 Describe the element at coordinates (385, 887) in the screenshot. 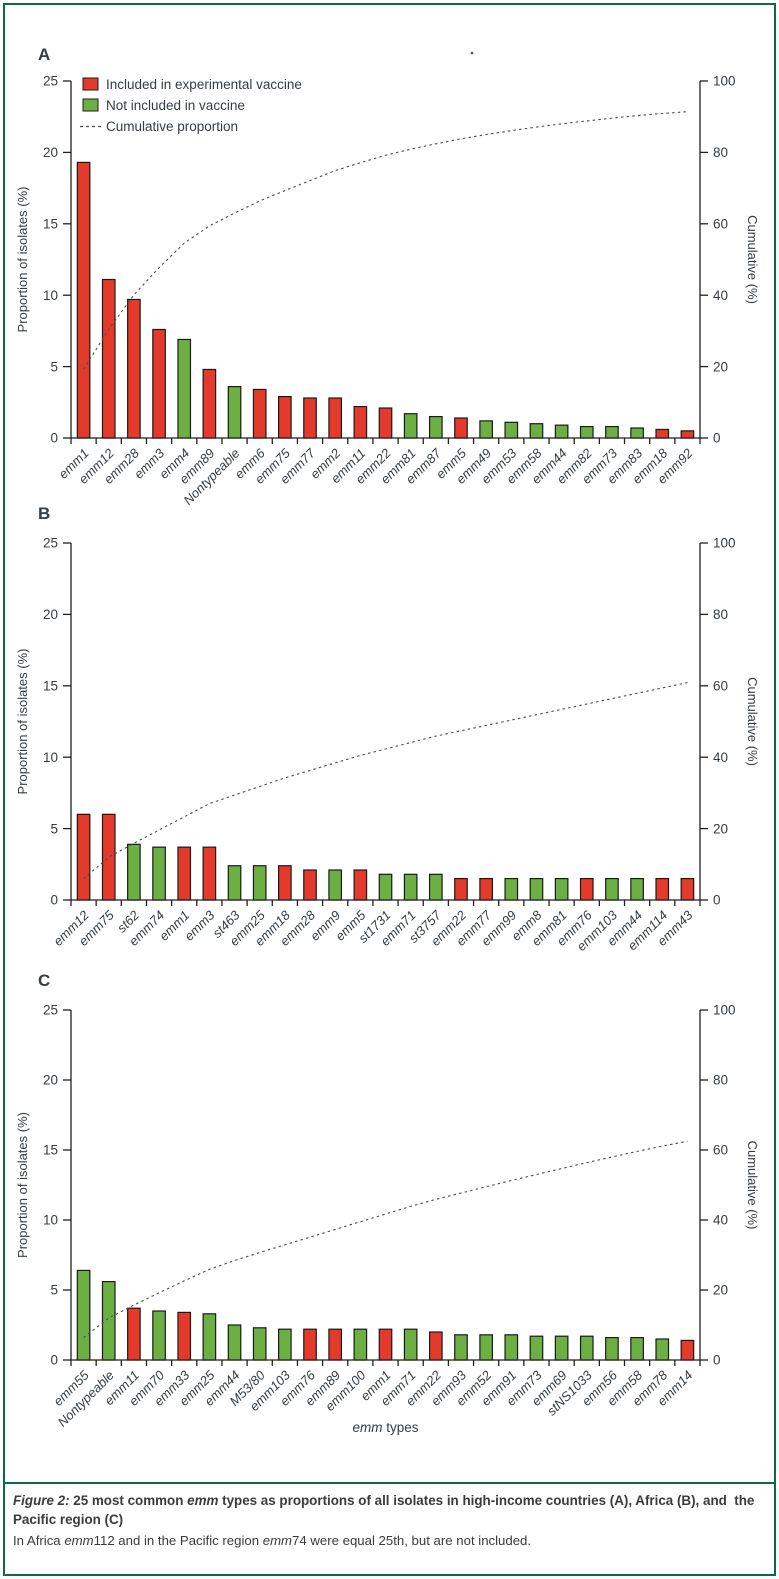

I see `bar-st1731` at that location.